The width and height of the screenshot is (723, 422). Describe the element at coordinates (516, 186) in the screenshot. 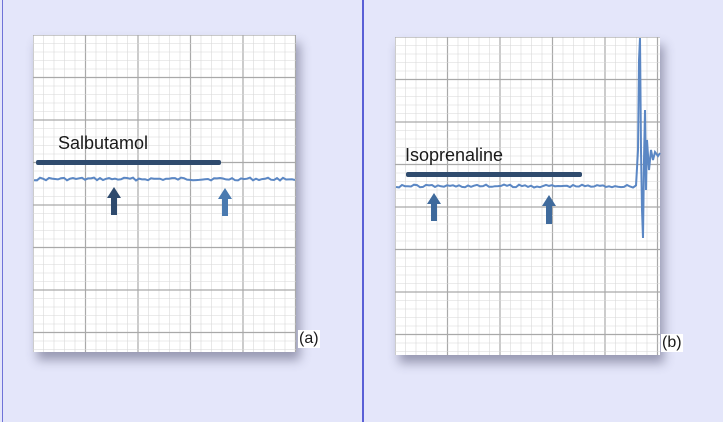

I see `trace-line-b` at that location.